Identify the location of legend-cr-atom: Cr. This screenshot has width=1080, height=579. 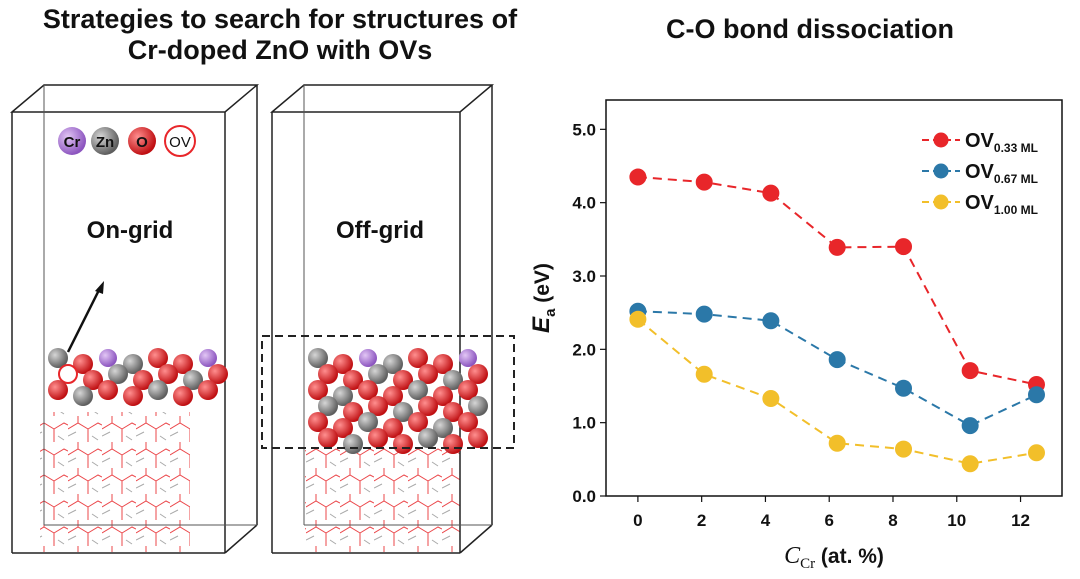
(72, 141).